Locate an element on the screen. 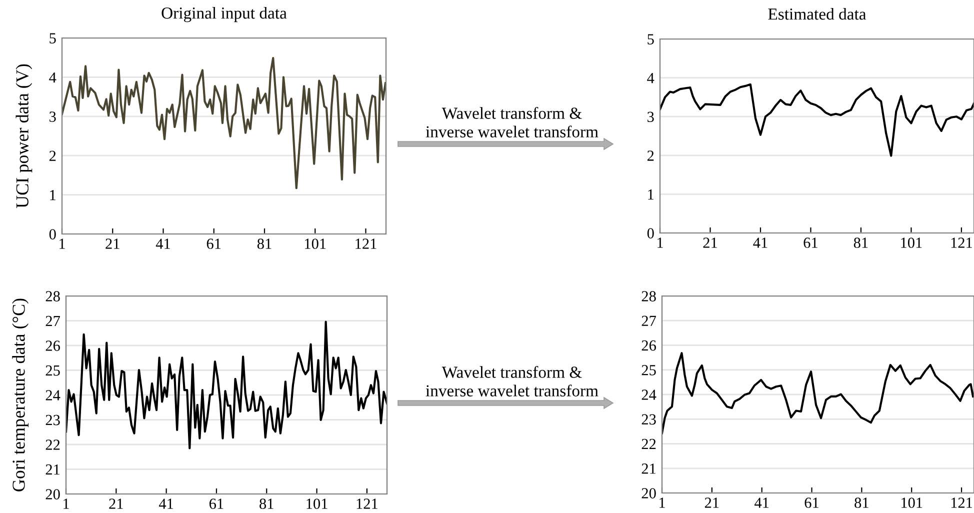 The height and width of the screenshot is (513, 974). y-axis-title: UCI power data (V) is located at coordinates (24, 136).